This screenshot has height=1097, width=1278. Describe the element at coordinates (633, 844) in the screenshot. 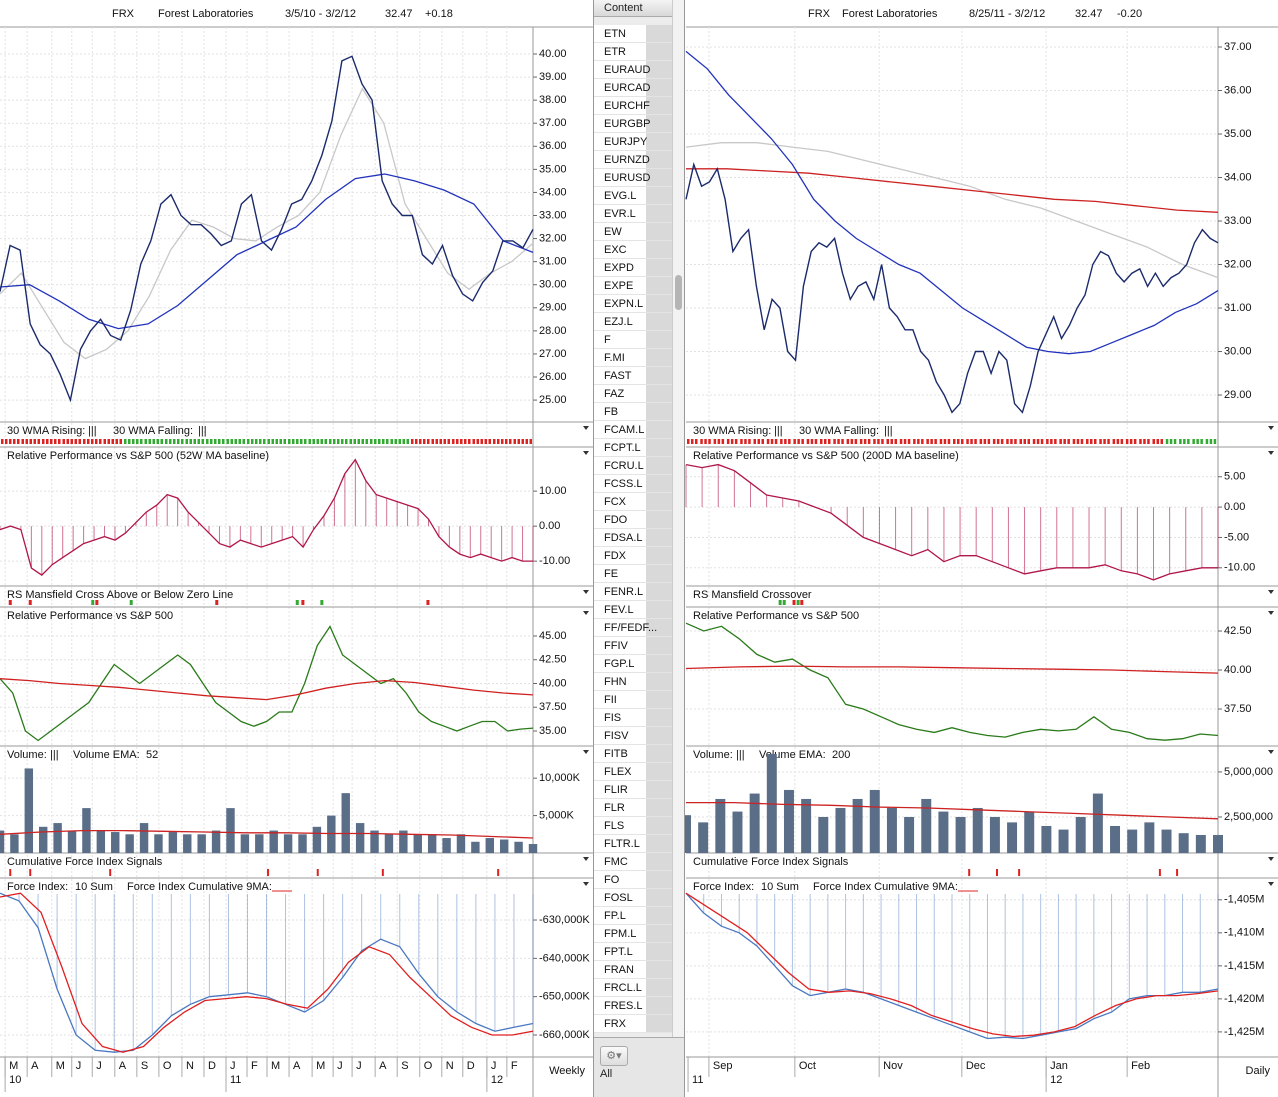

I see `list-item: FLTR.L` at that location.